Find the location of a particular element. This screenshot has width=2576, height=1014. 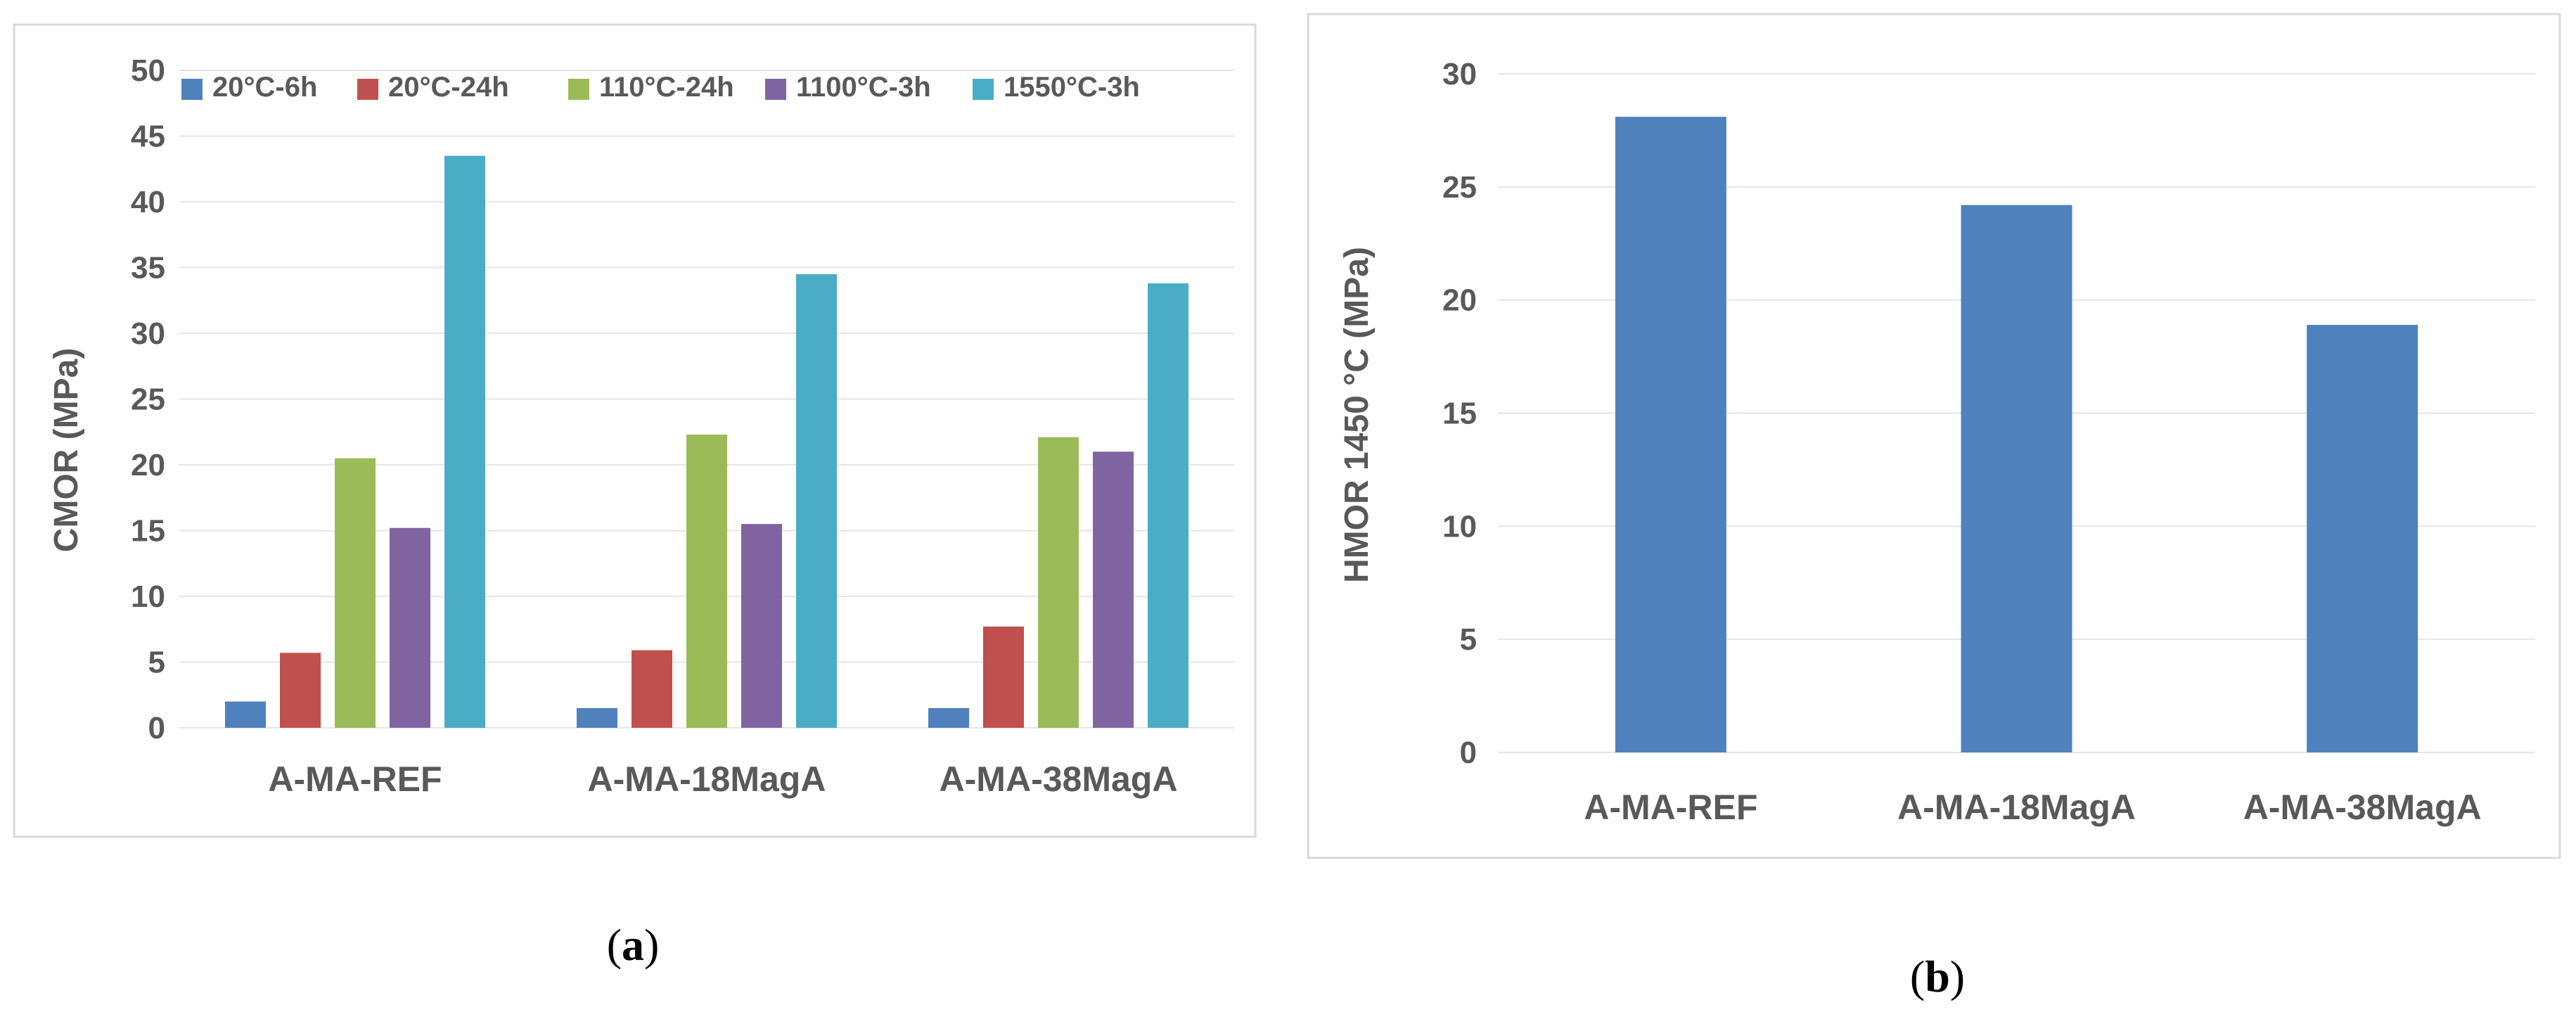

panel-b-y-tick-label: 0 is located at coordinates (1469, 753).